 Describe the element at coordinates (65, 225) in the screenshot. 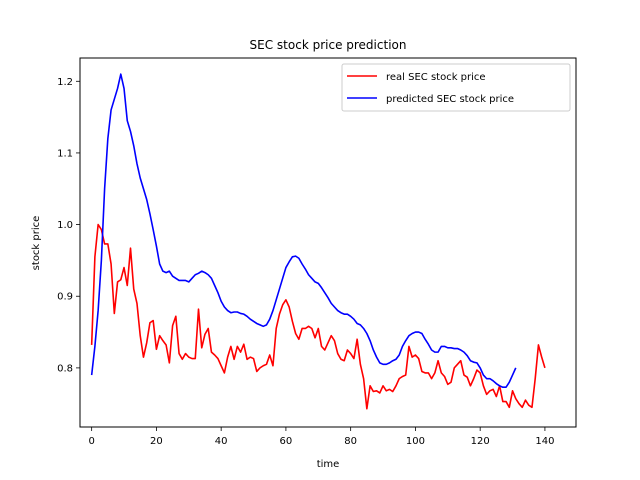

I see `y-tick-label: 1.0` at that location.